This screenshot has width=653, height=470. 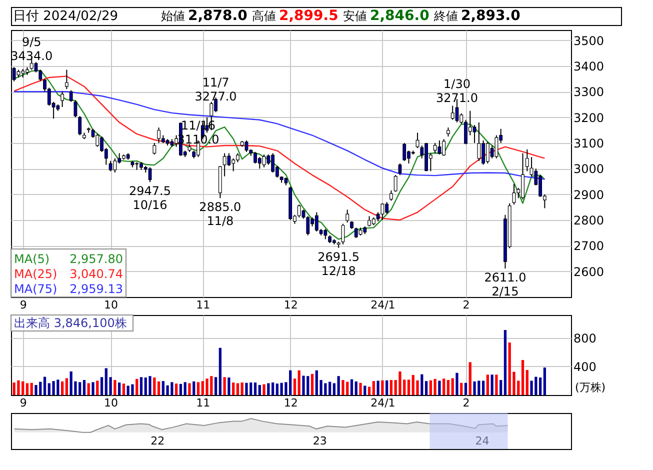 What do you see at coordinates (505, 284) in the screenshot?
I see `annotation: 2611.0 2/15` at bounding box center [505, 284].